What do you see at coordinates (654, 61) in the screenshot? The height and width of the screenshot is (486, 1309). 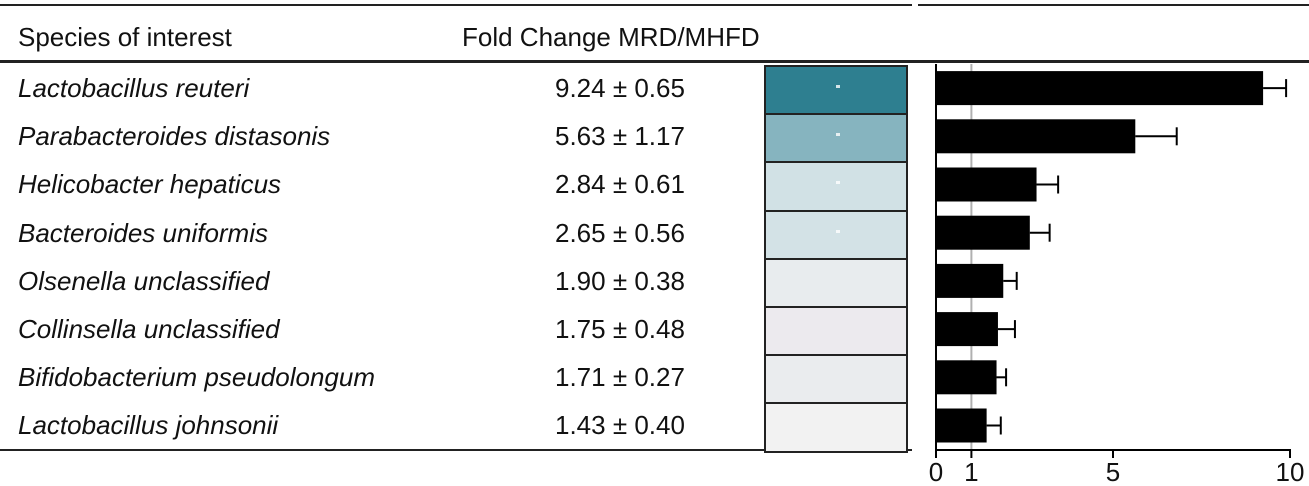 I see `header-rule` at bounding box center [654, 61].